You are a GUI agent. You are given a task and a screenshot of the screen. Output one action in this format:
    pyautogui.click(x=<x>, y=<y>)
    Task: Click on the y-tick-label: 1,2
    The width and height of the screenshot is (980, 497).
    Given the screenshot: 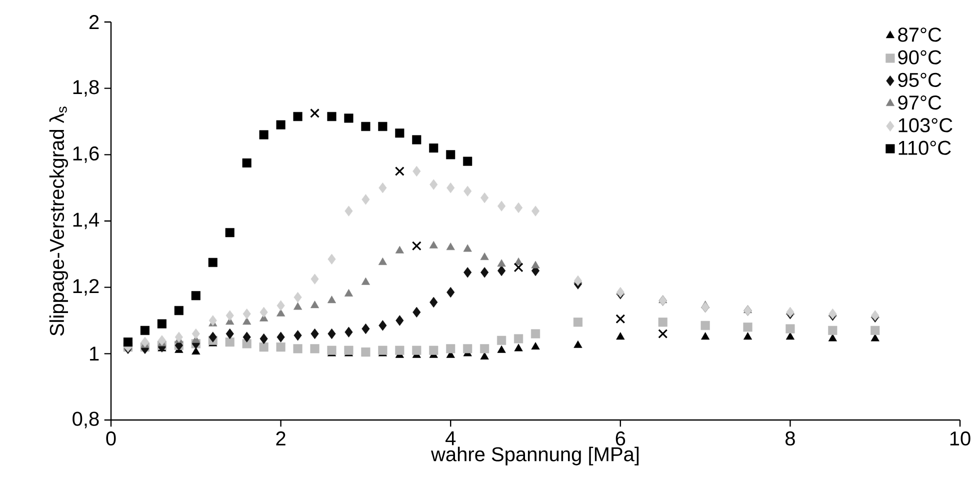 What is the action you would take?
    pyautogui.click(x=86, y=287)
    